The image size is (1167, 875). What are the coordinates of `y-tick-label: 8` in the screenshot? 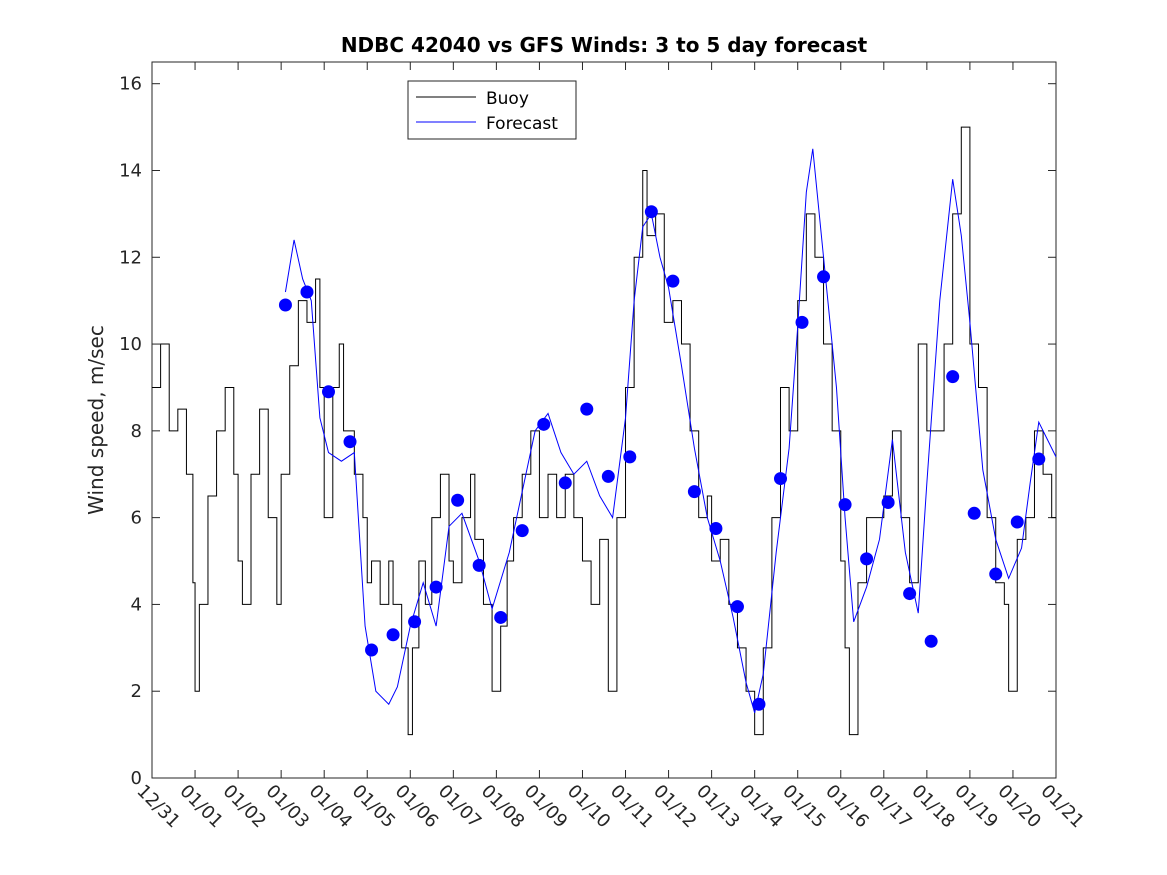 It's located at (136, 431).